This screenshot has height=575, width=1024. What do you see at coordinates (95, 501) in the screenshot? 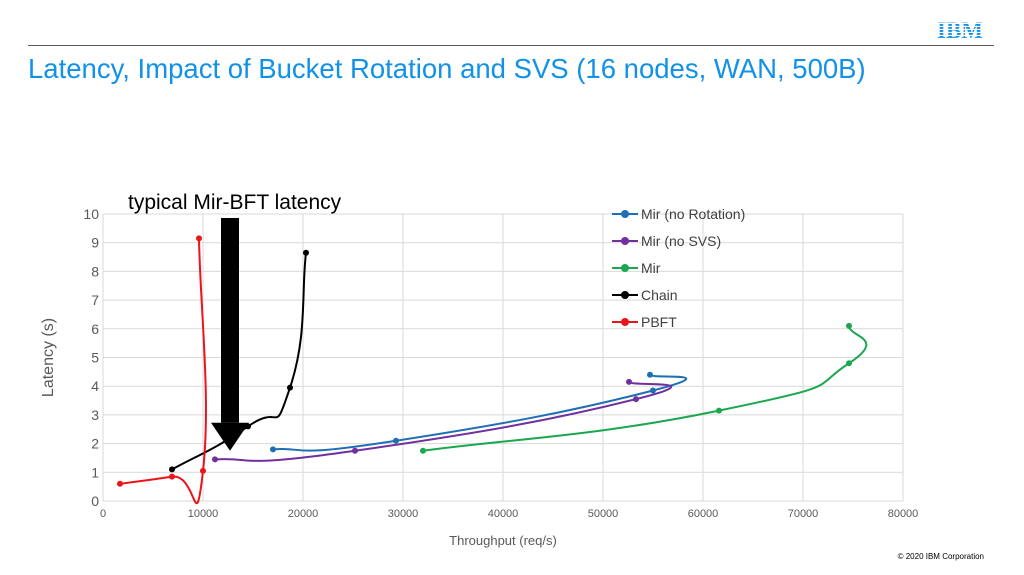
I see `y-tick-label: 0` at bounding box center [95, 501].